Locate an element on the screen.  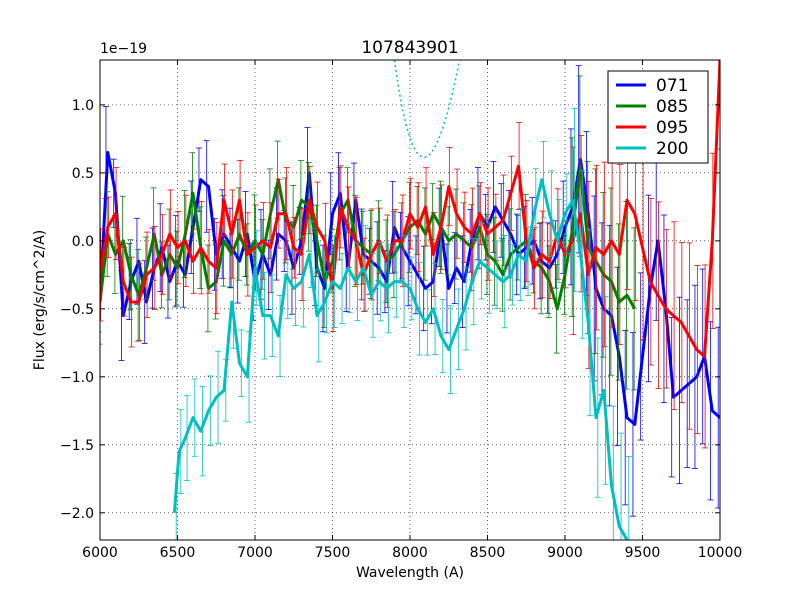
chart-title: 107843901 is located at coordinates (409, 48).